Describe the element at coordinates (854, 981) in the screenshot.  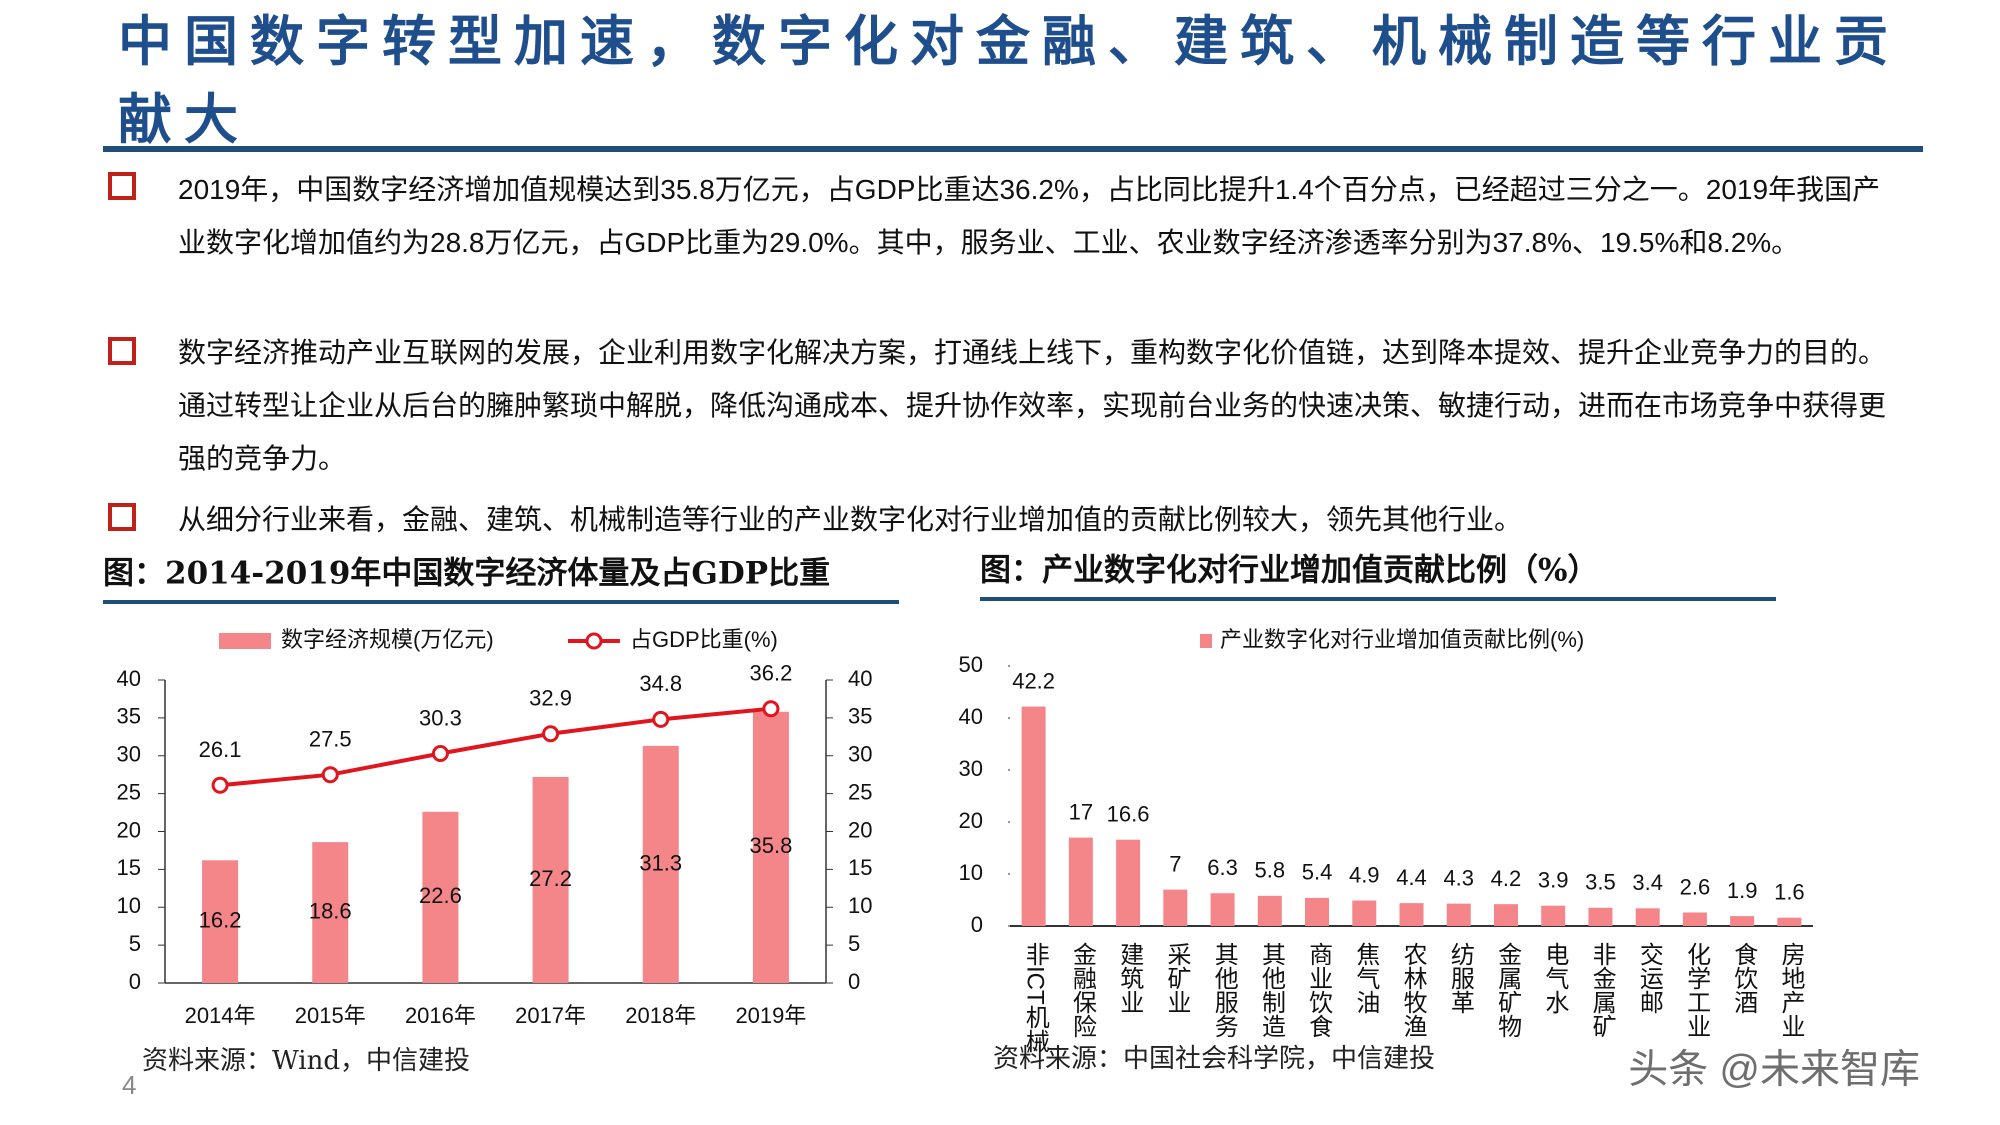
I see `y2-tick-label: 0` at that location.